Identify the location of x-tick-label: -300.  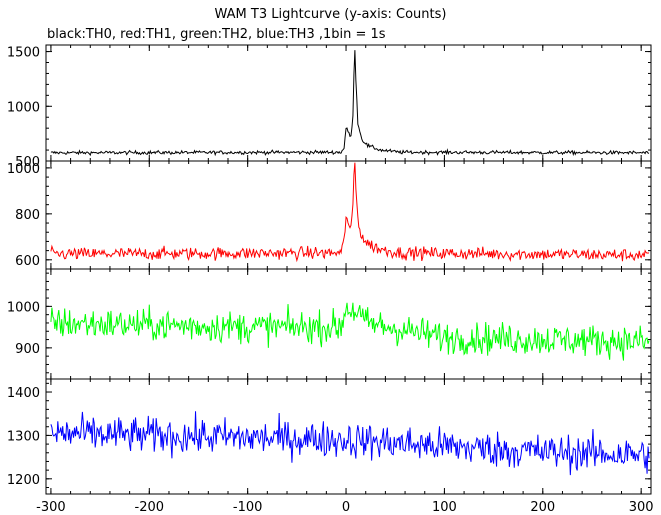
(51, 507).